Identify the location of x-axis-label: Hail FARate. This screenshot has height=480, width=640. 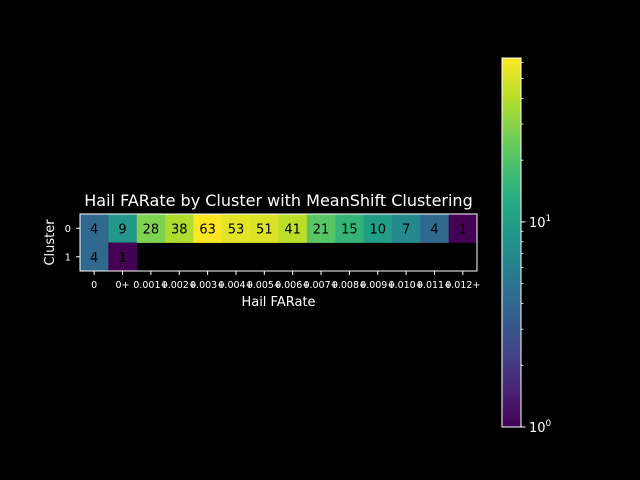
(278, 302).